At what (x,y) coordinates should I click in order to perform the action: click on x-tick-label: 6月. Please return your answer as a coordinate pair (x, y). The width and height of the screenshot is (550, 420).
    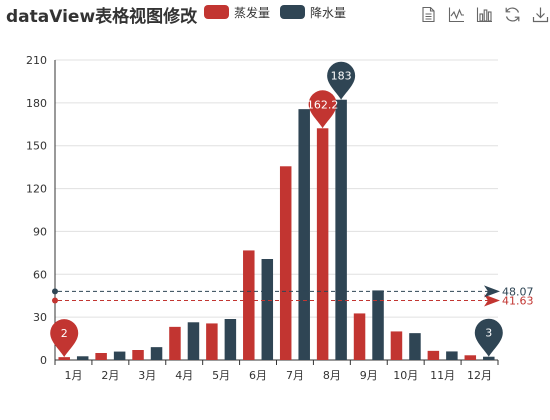
    Looking at the image, I should click on (258, 375).